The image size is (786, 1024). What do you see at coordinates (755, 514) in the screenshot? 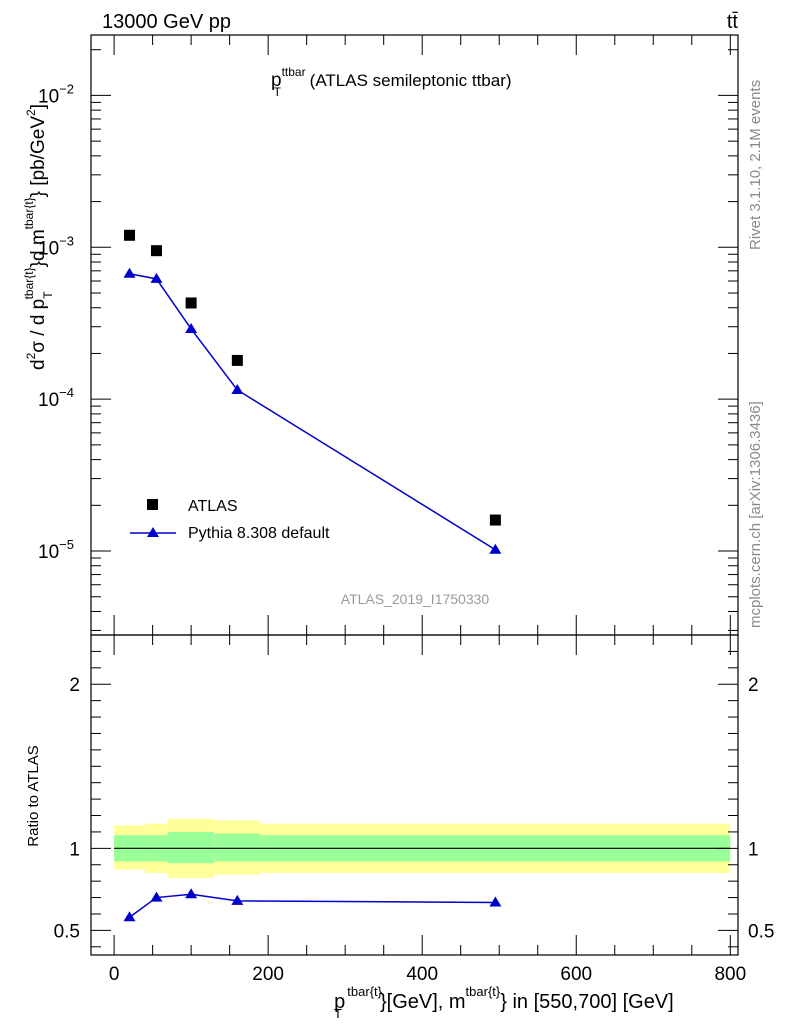
I see `mcplots-label: mcplots.cern.ch [arXiv:1306.3436]` at bounding box center [755, 514].